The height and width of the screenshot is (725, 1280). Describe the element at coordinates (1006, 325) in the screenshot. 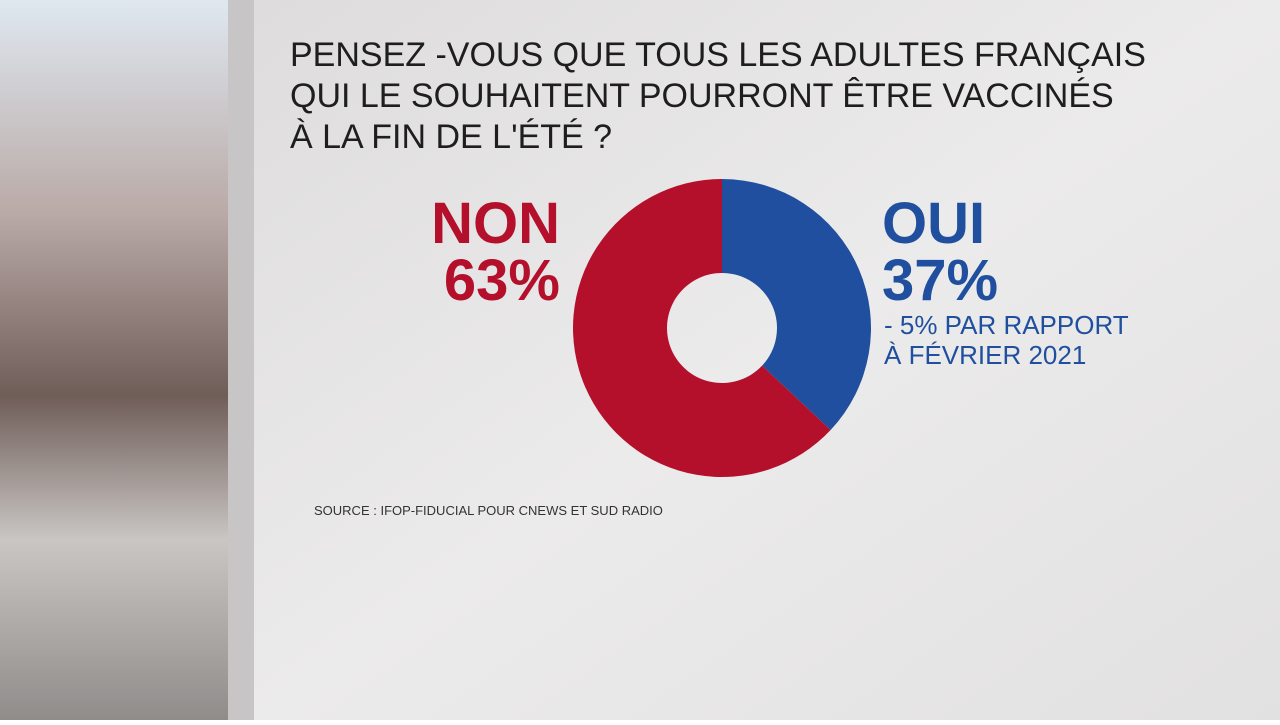

I see `annotation: - 5% PAR RAPPORT` at that location.